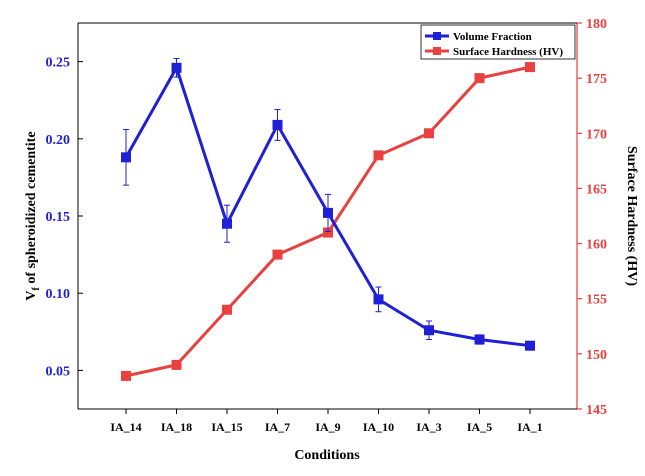 The image size is (645, 476). I want to click on right-tick-label: 160, so click(596, 245).